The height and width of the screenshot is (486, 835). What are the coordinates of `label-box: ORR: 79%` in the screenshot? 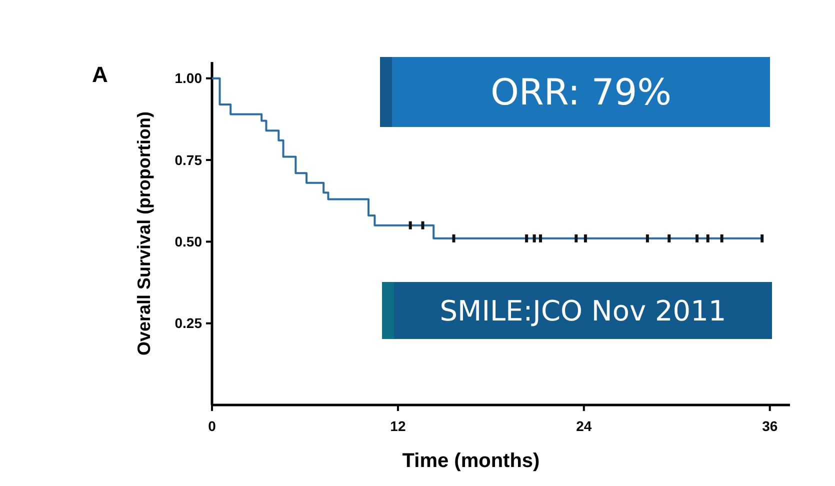 It's located at (575, 92).